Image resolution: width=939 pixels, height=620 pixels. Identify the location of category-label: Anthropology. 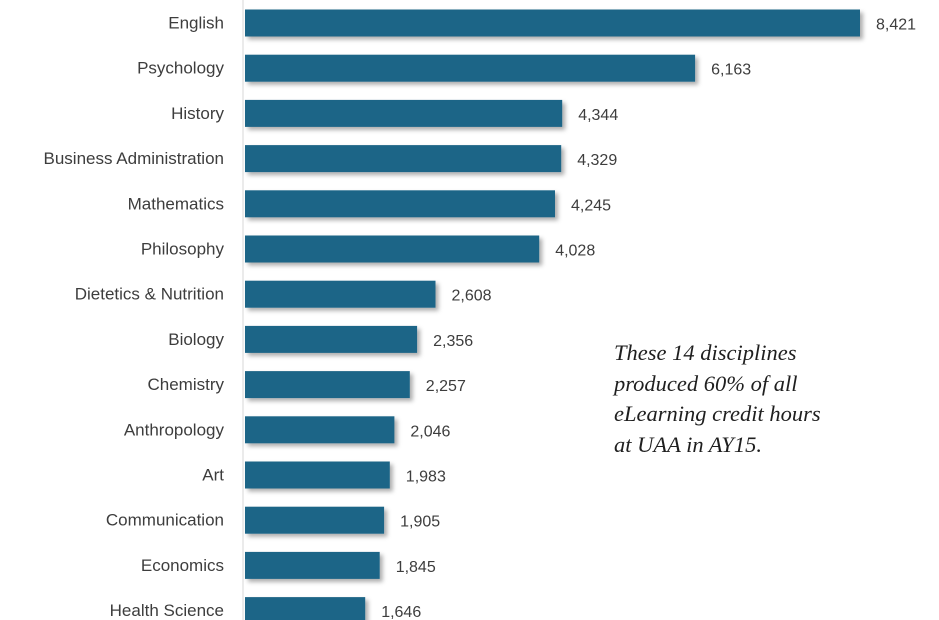
(174, 429).